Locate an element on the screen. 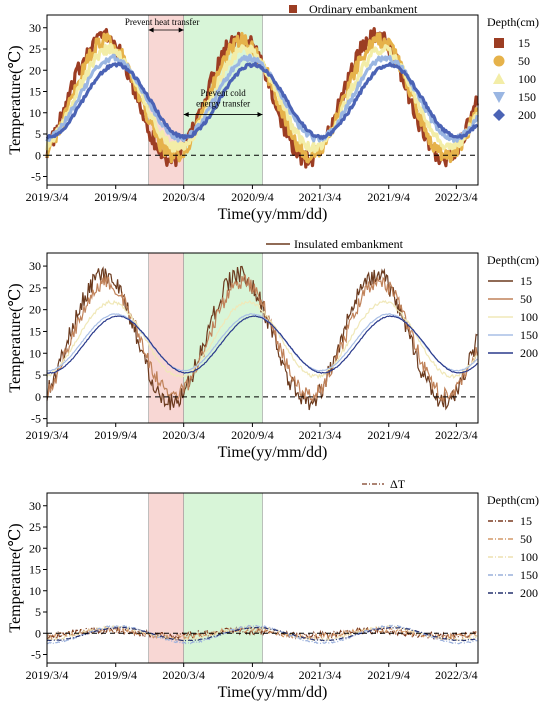  annotation-heat: Prevent heat transfer is located at coordinates (162, 22).